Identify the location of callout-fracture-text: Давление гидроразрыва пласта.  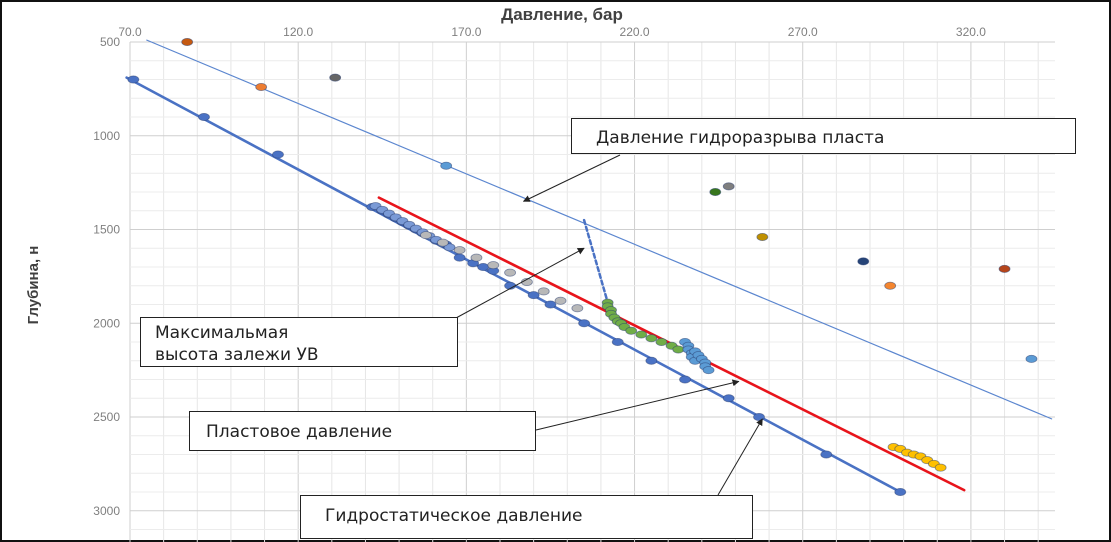
(740, 138).